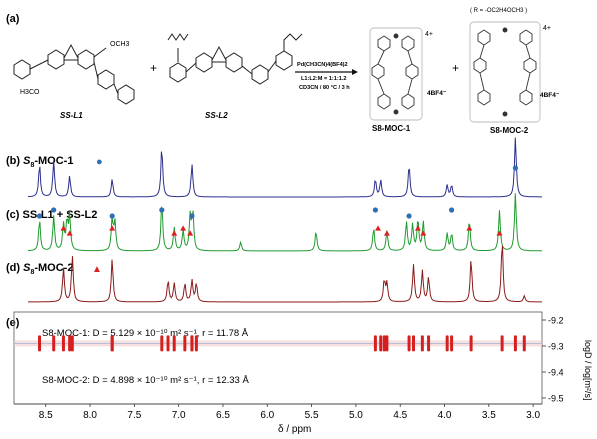  I want to click on y2-tick-label: -9.4, so click(556, 373).